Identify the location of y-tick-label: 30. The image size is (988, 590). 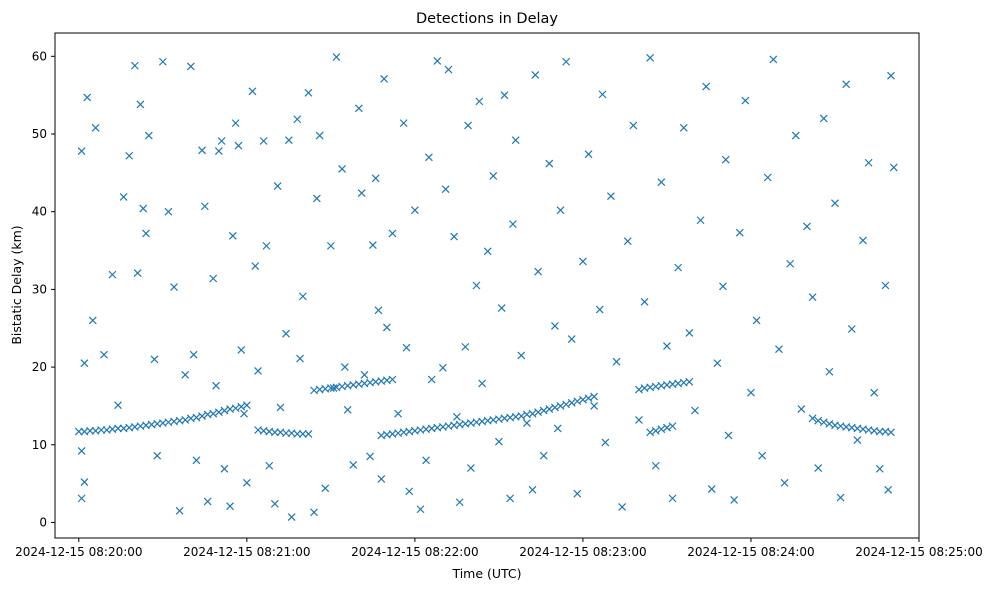
(39, 289).